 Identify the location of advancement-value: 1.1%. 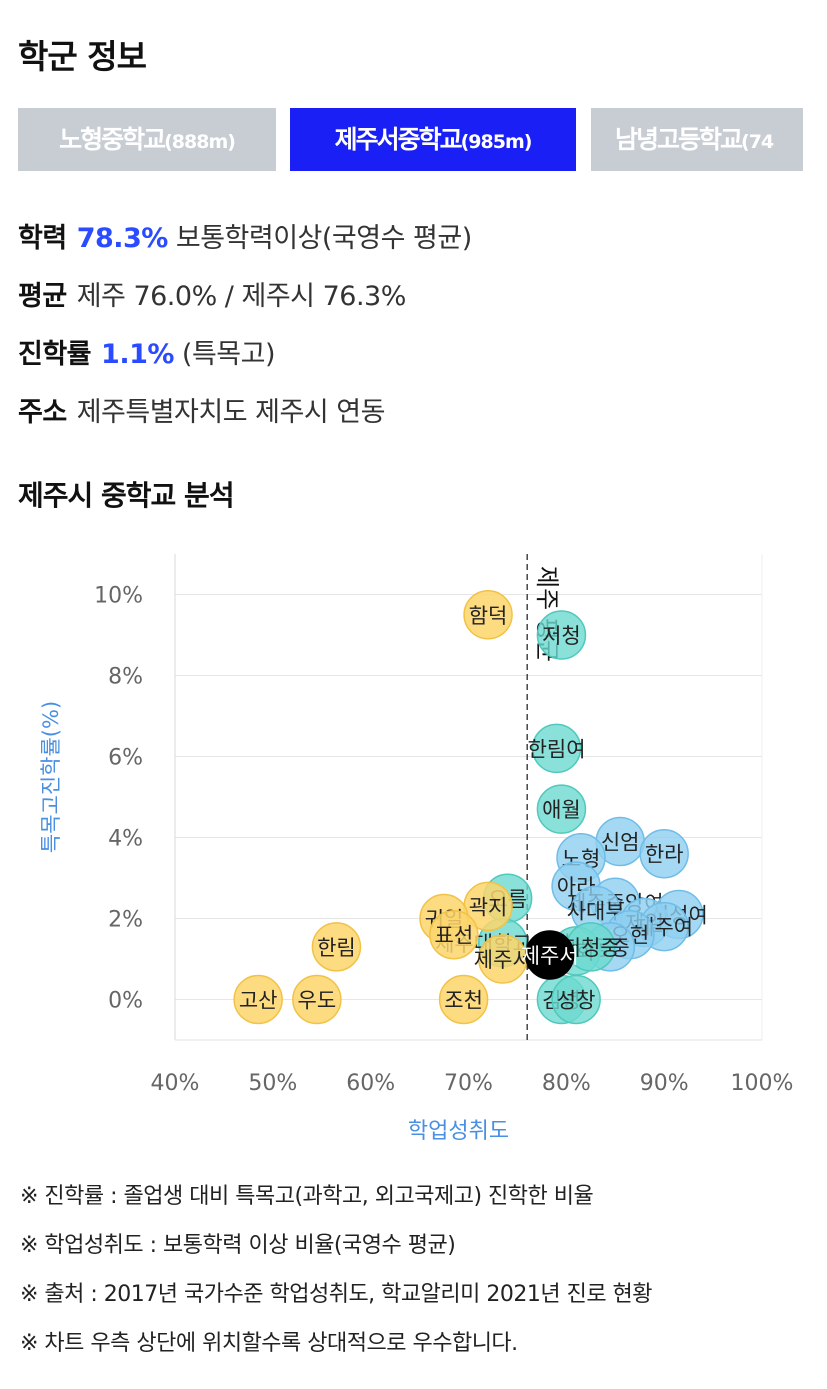
(137, 354).